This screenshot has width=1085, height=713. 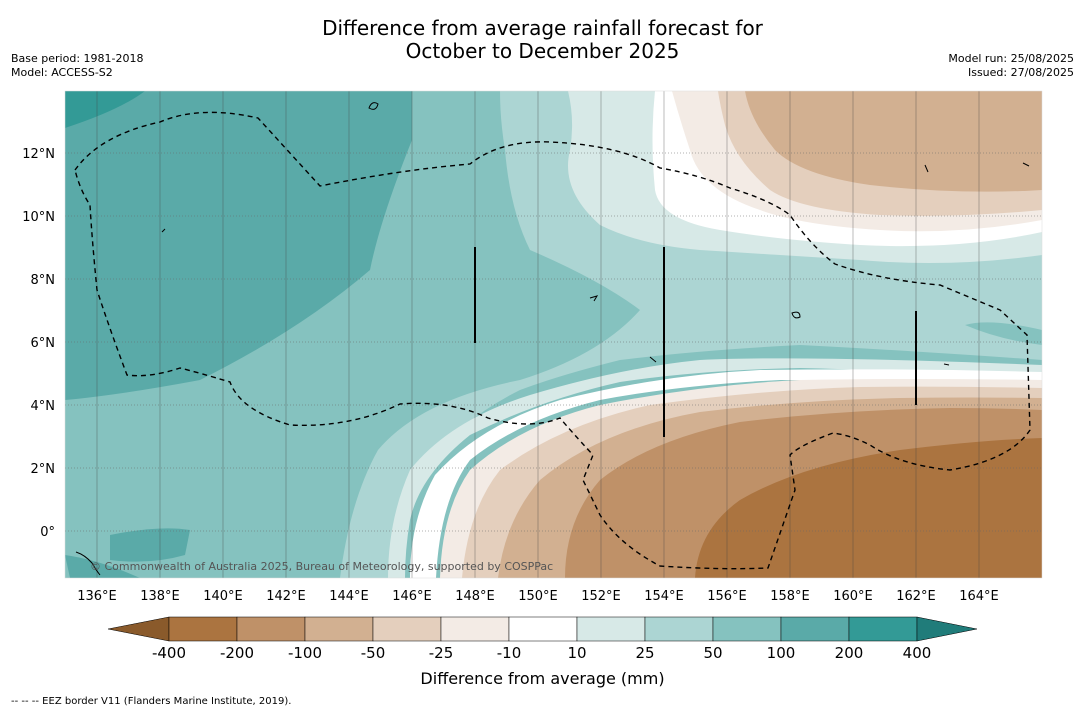 I want to click on lat-label: 0°, so click(x=47, y=532).